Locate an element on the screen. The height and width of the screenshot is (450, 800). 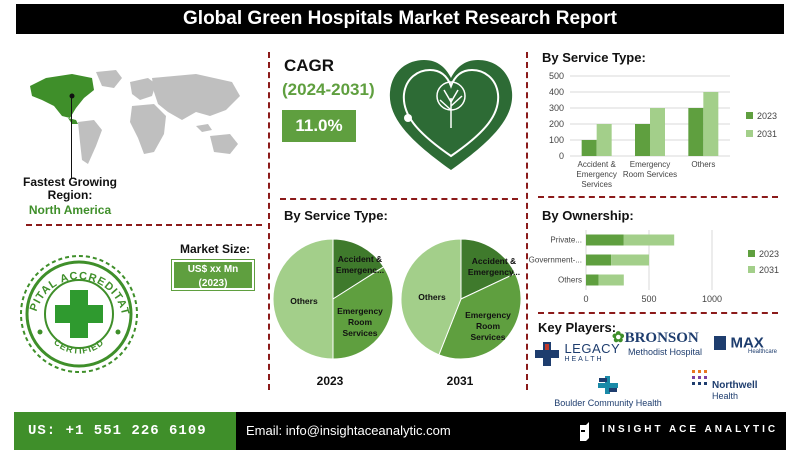
footer-email: Email: info@insightaceanalytic.com is located at coordinates (401, 431).